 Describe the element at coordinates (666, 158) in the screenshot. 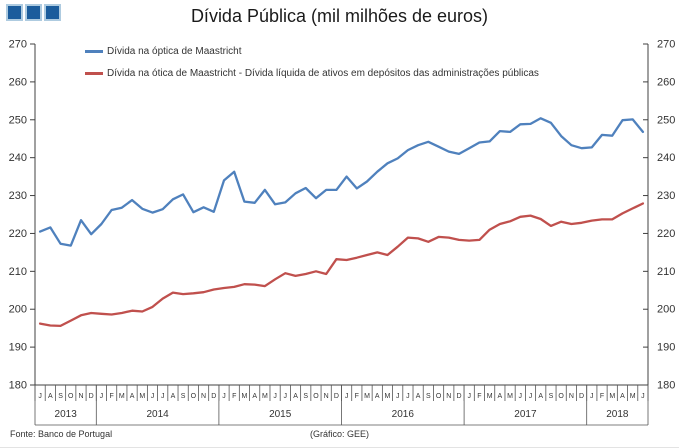

I see `y-axis-label-right: 240` at that location.